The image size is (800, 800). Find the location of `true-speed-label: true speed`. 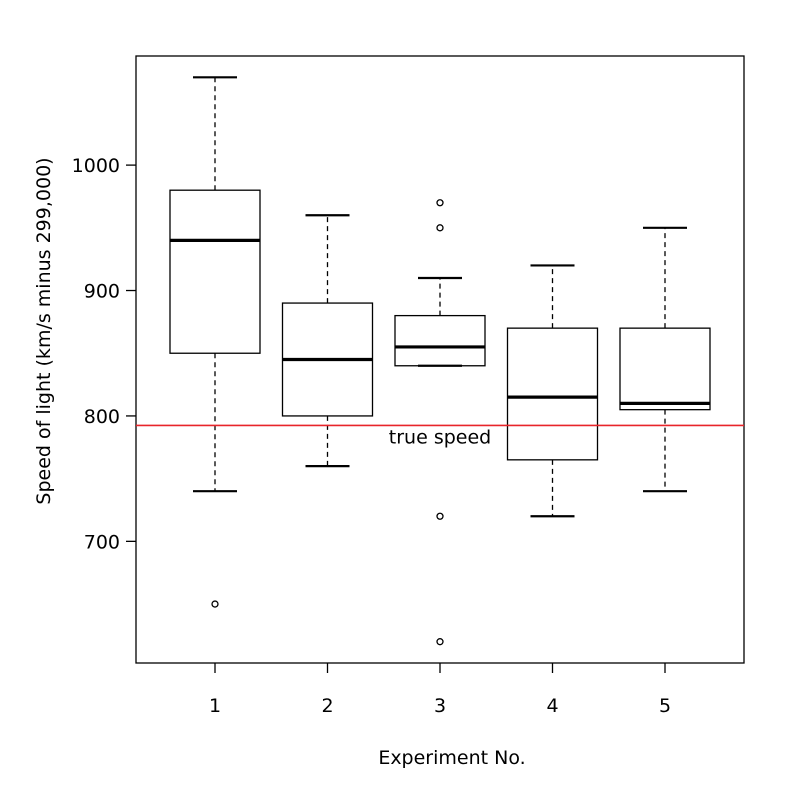

true-speed-label: true speed is located at coordinates (440, 437).